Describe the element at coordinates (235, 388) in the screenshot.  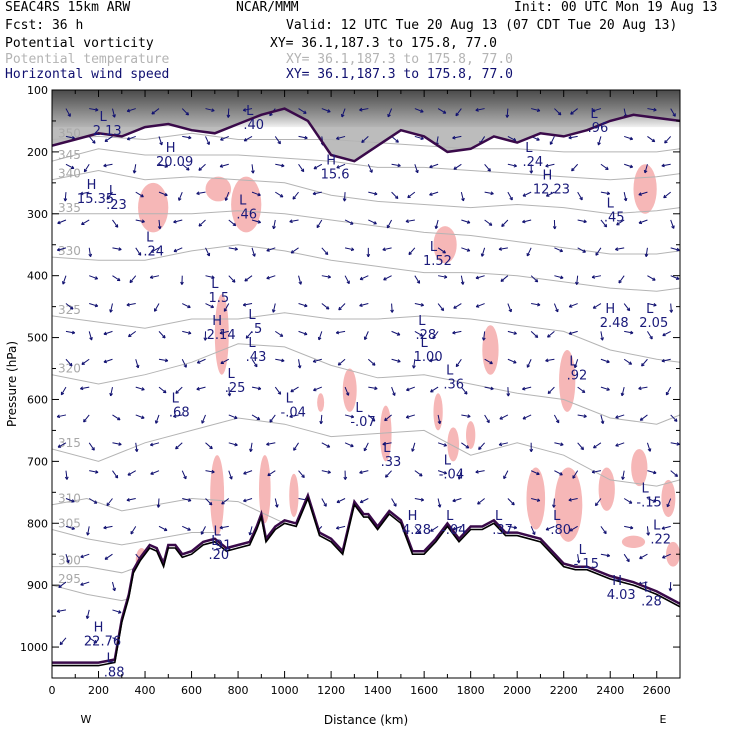
I see `extremum-value: .25` at that location.